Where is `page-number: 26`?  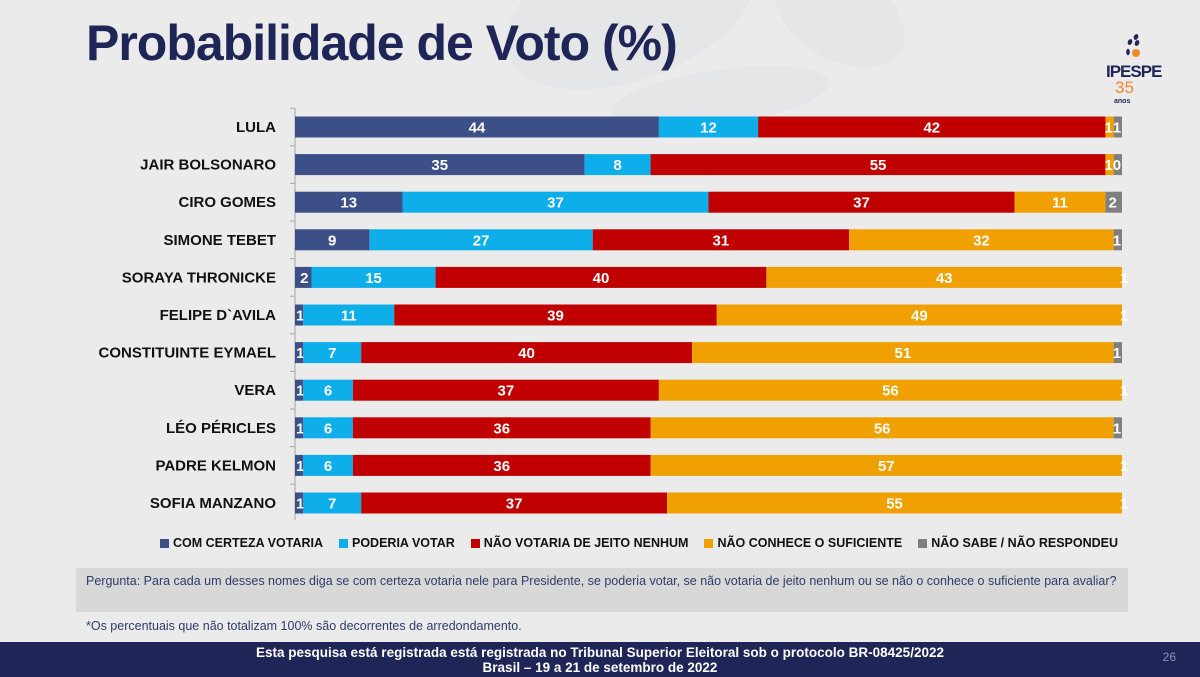
page-number: 26 is located at coordinates (1169, 657).